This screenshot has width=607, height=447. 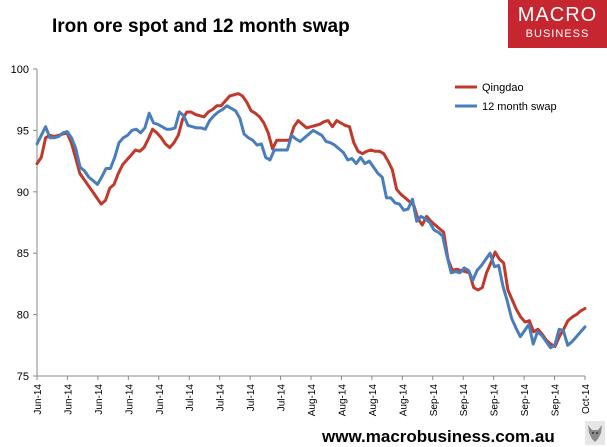 I want to click on legend-label-swap: 12 month swap, so click(x=519, y=107).